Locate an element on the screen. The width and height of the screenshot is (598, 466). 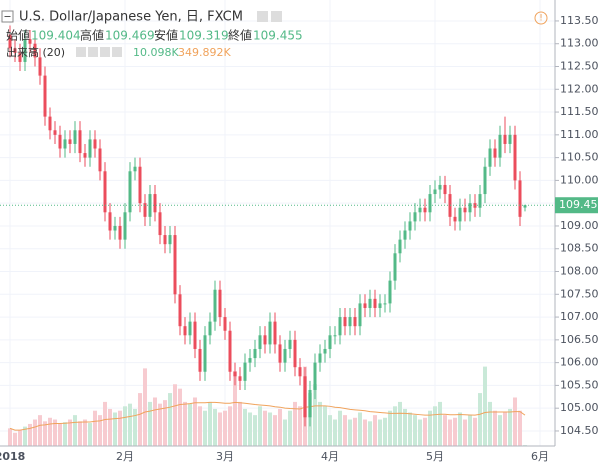
y-tick-label: 109.000 is located at coordinates (579, 225).